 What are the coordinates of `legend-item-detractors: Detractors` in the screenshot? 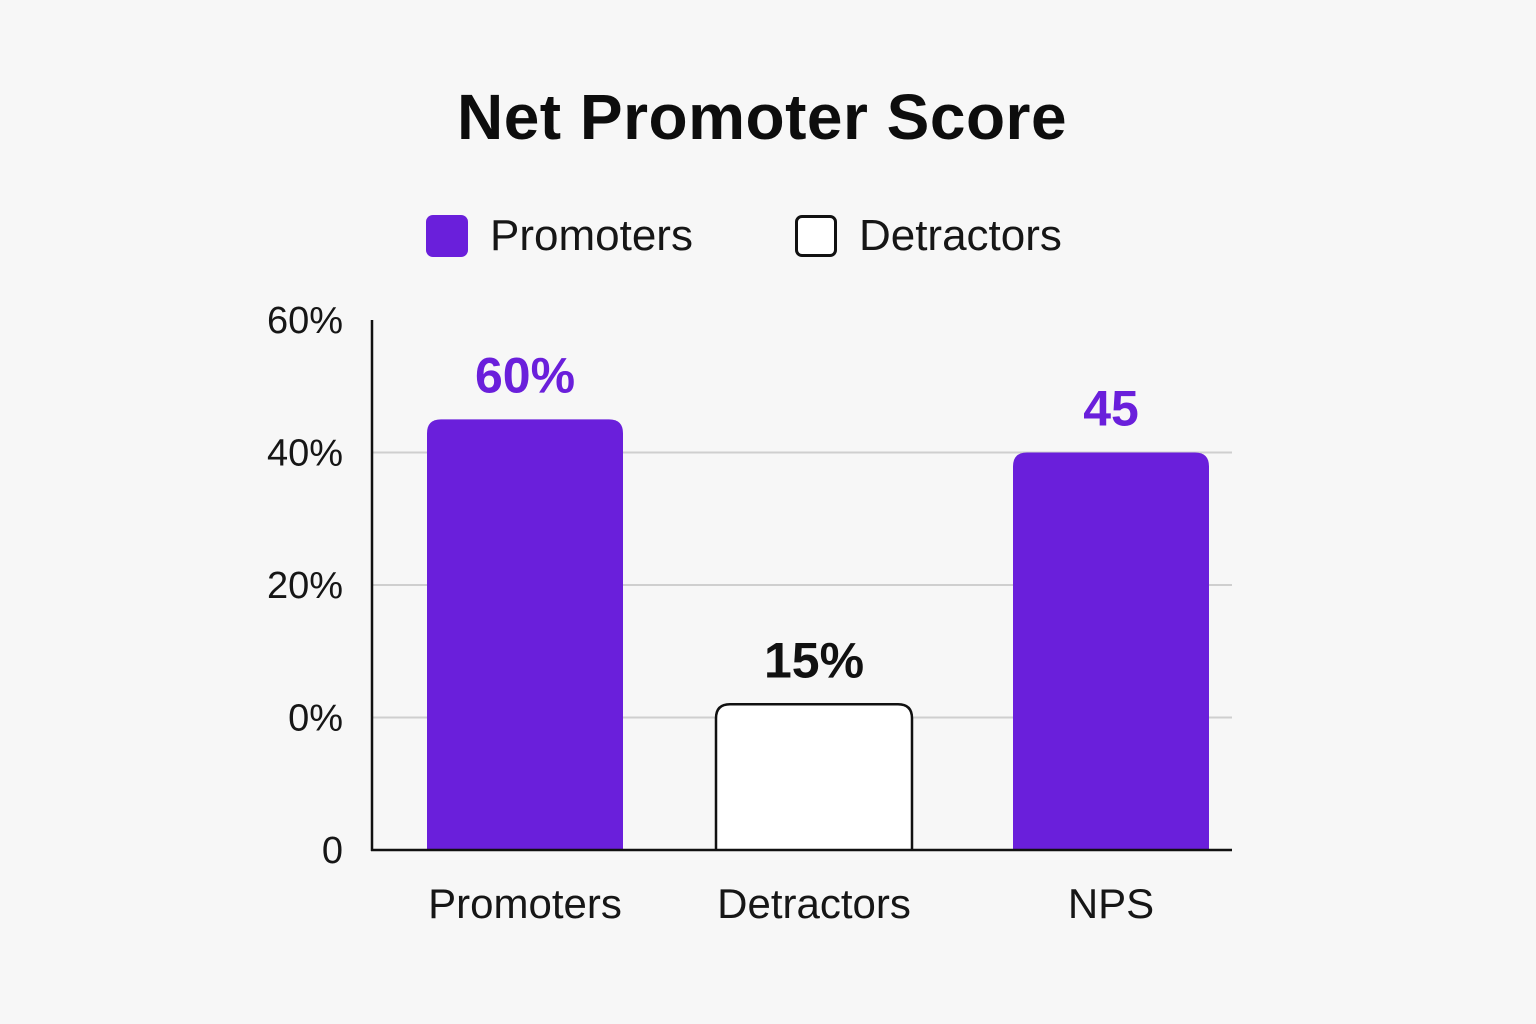 It's located at (928, 236).